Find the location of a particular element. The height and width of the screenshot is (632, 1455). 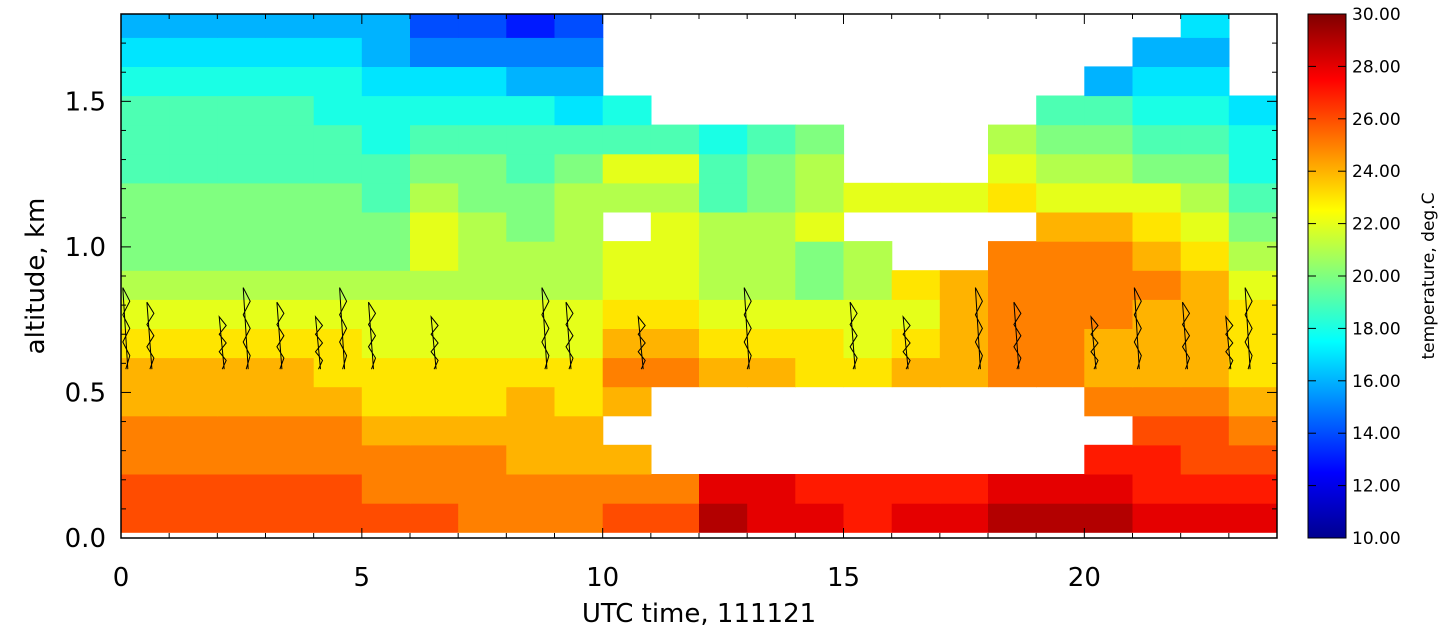

colorbar-tick-label: 20.00 is located at coordinates (1376, 277).